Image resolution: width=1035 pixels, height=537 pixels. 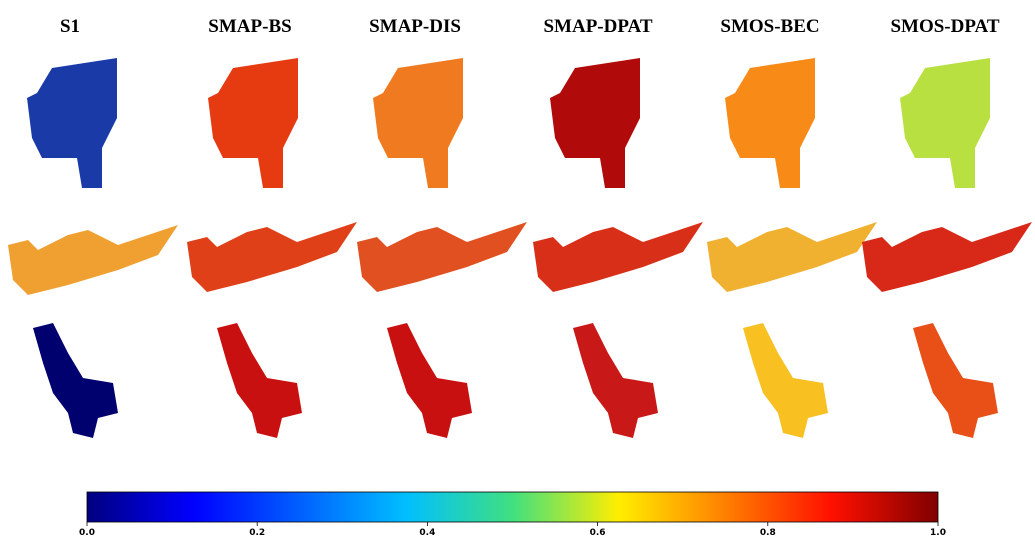 I want to click on tick-label: 0.6, so click(x=598, y=532).